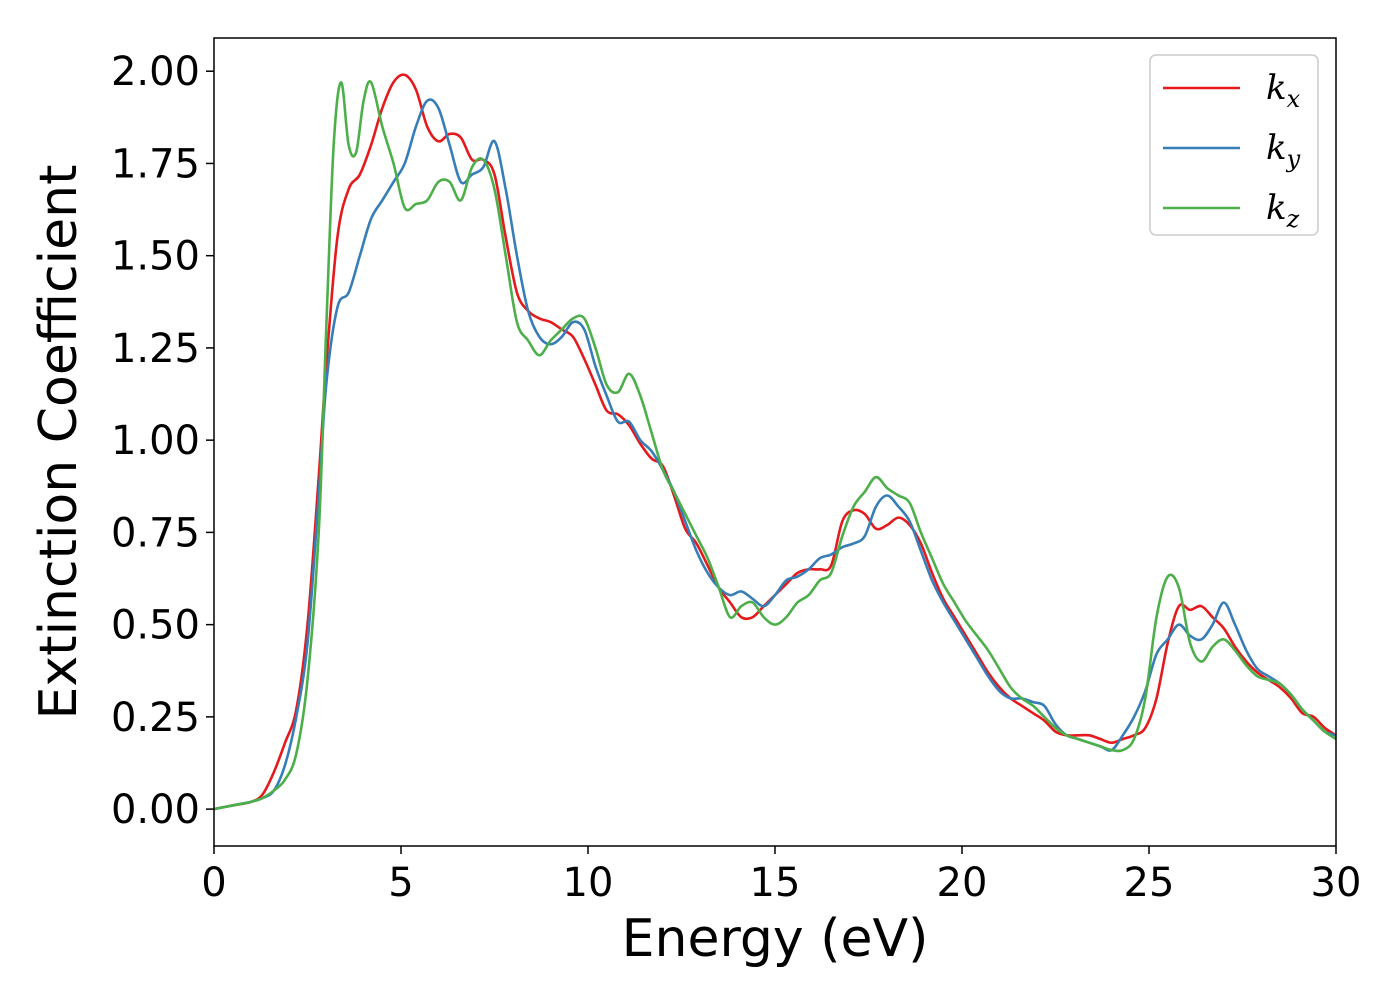 The image size is (1400, 1000). Describe the element at coordinates (588, 883) in the screenshot. I see `x-tick-label: 10` at that location.